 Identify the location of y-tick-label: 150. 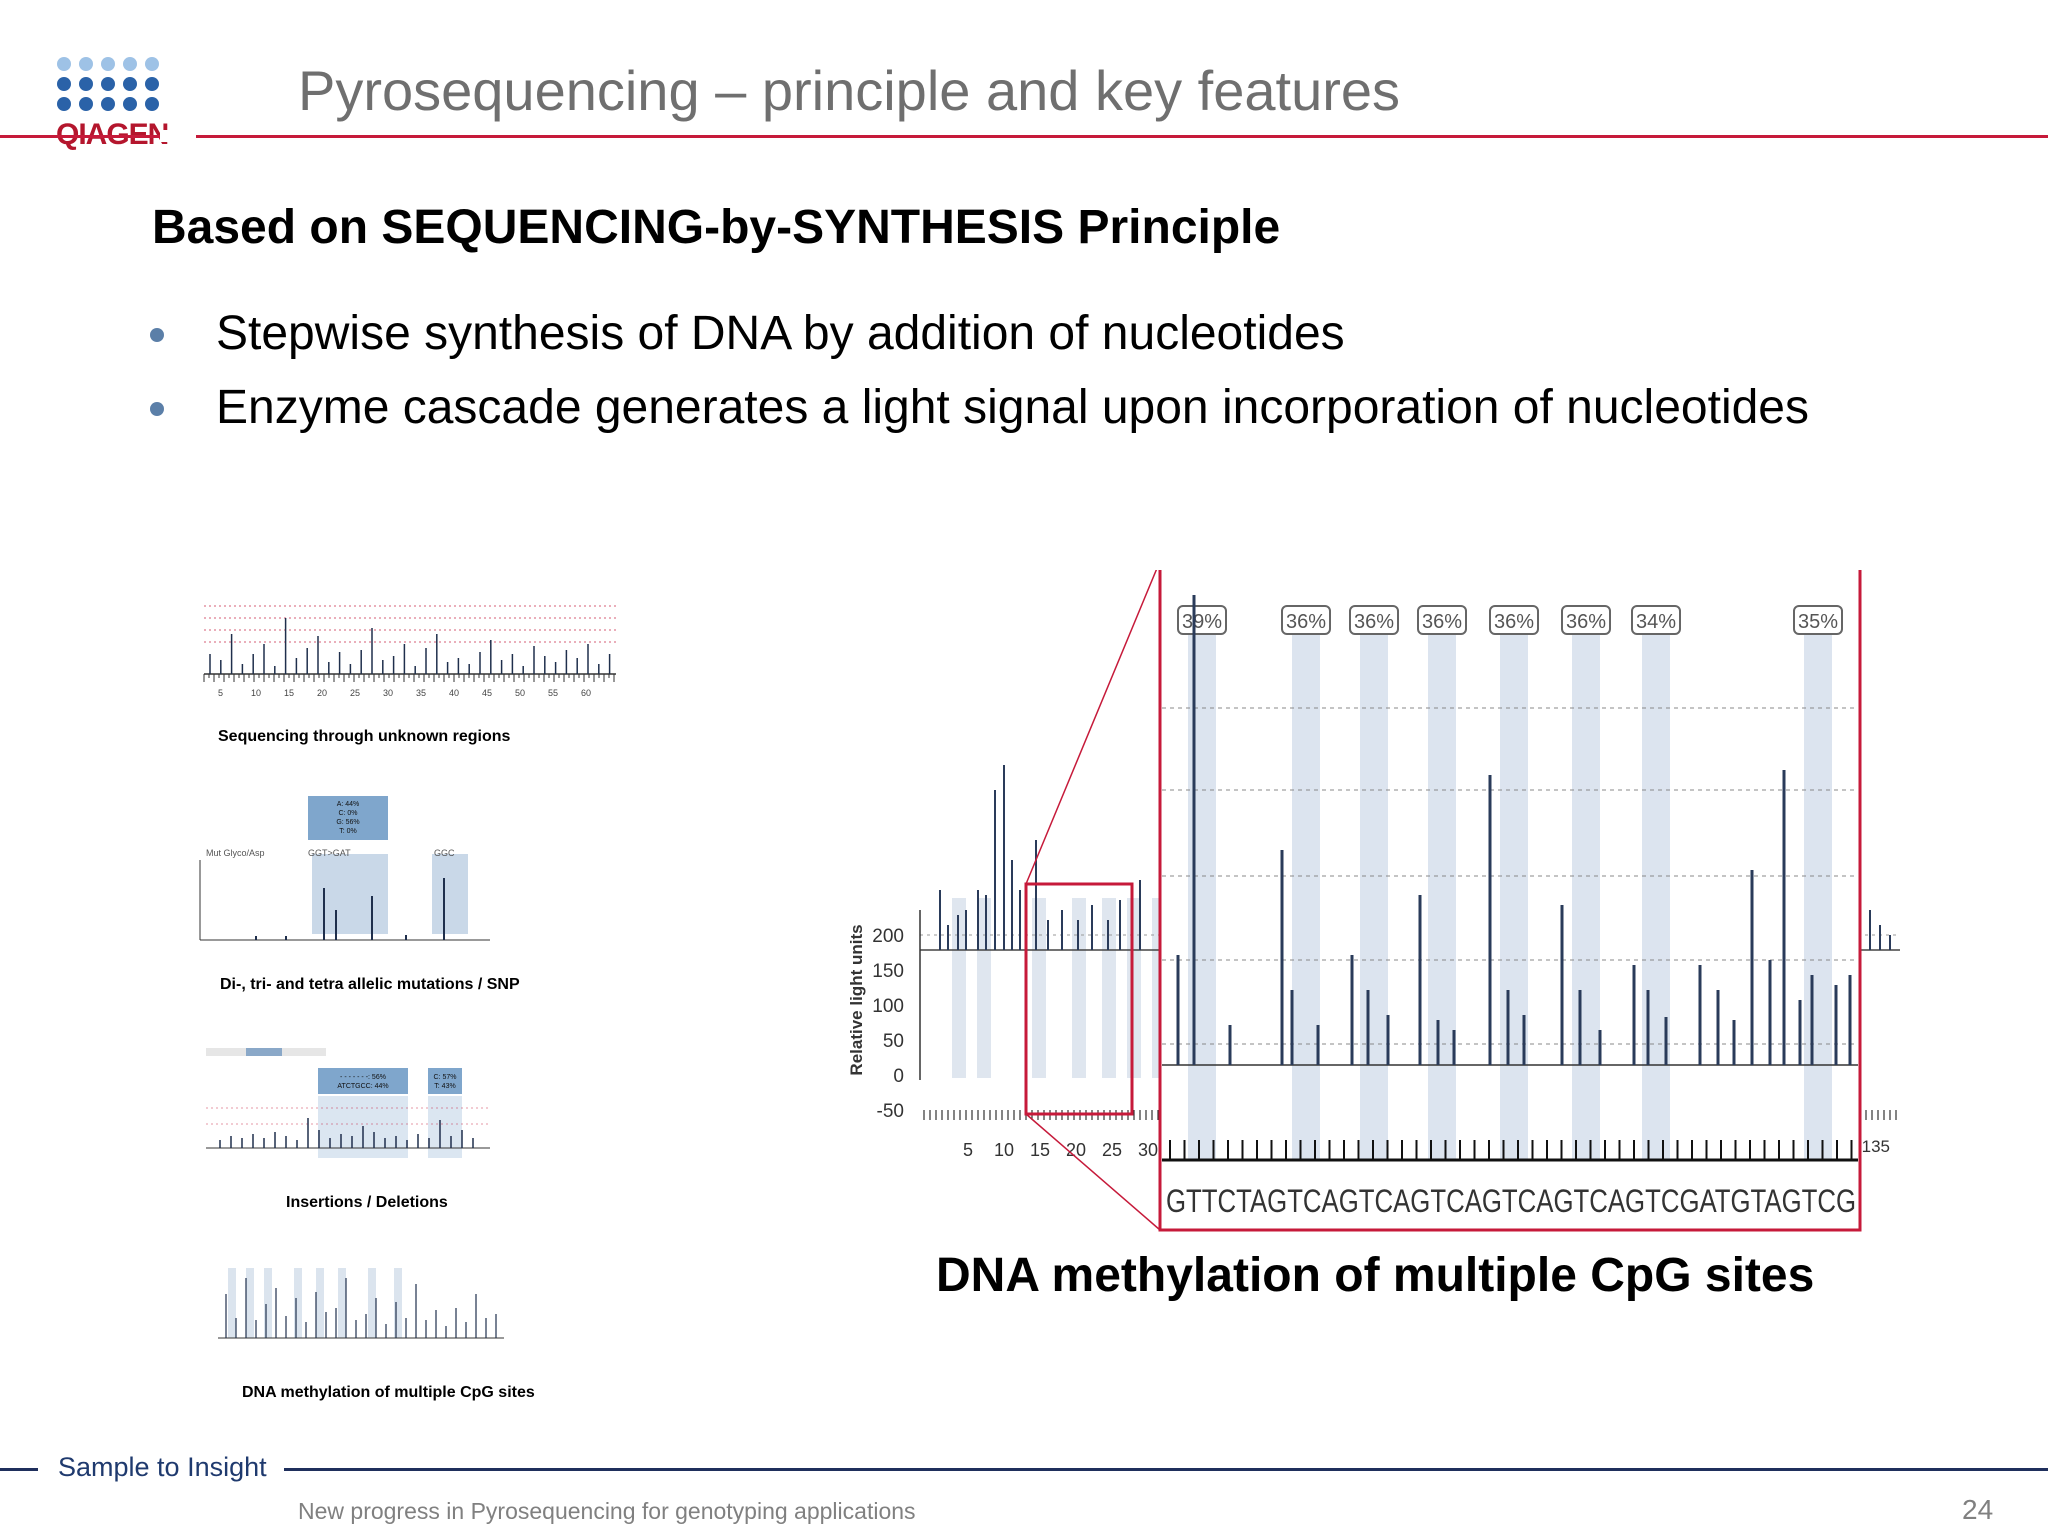
(888, 971).